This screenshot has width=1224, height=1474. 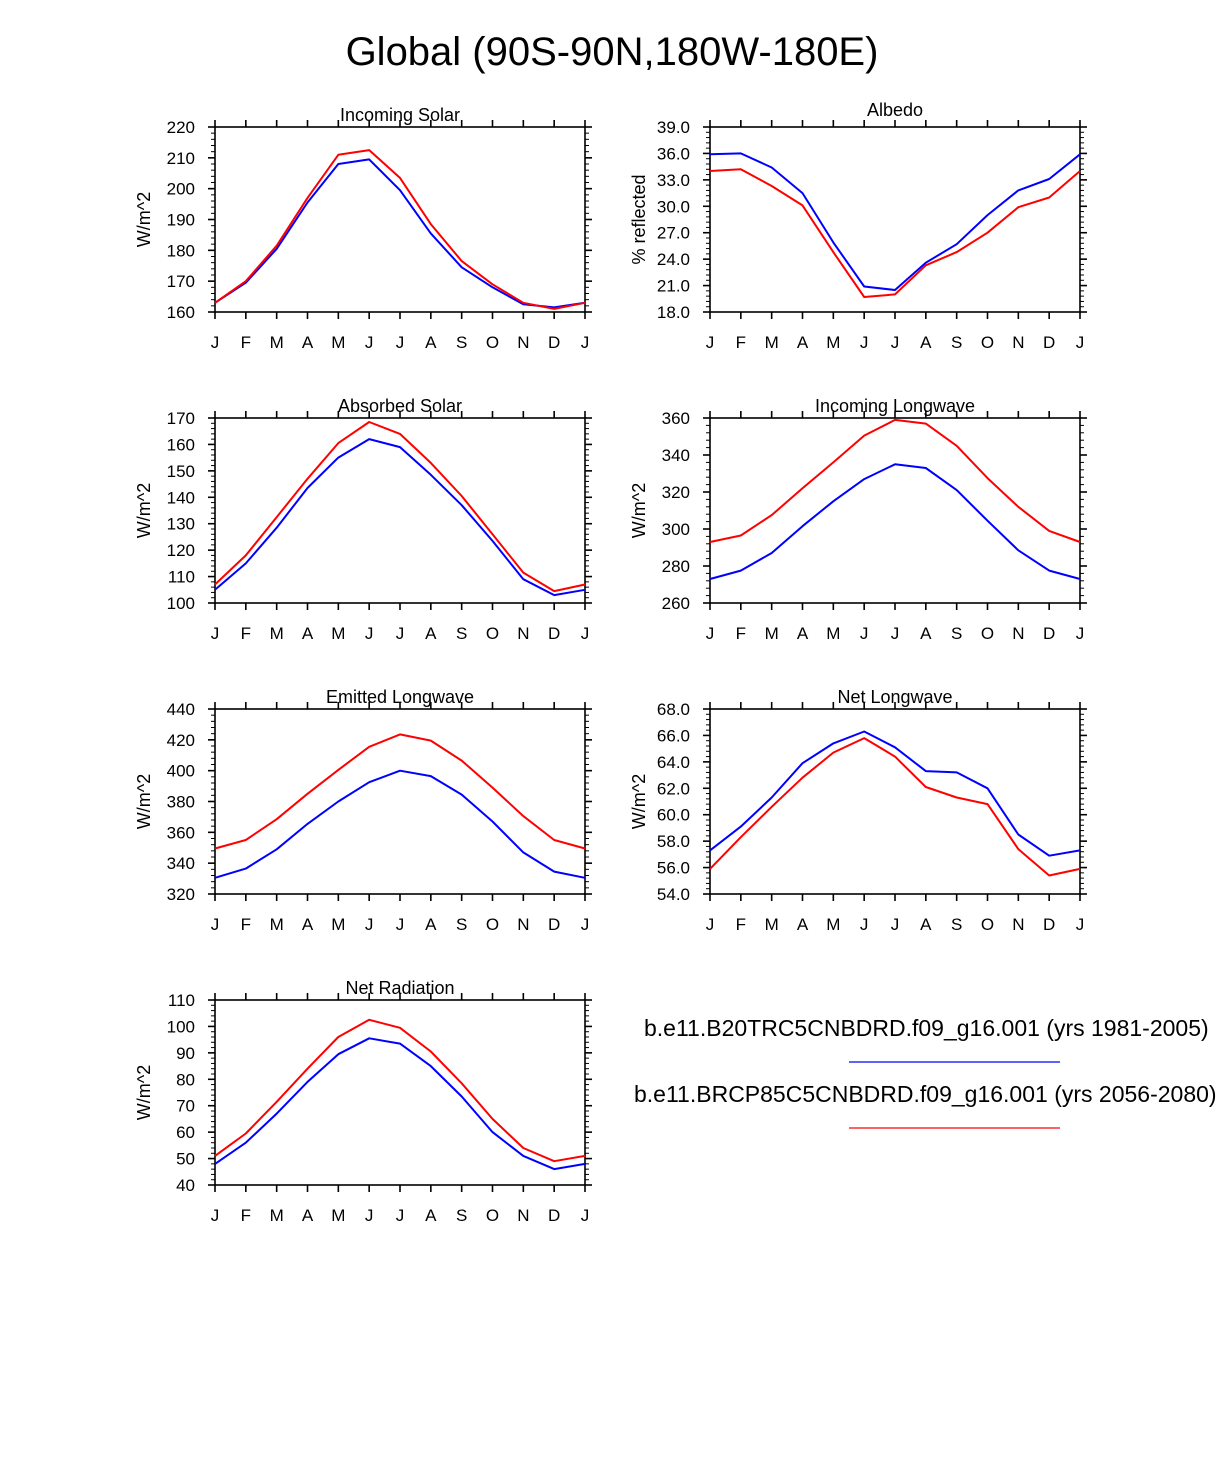 I want to click on y-tick-label: 80, so click(x=185, y=1079).